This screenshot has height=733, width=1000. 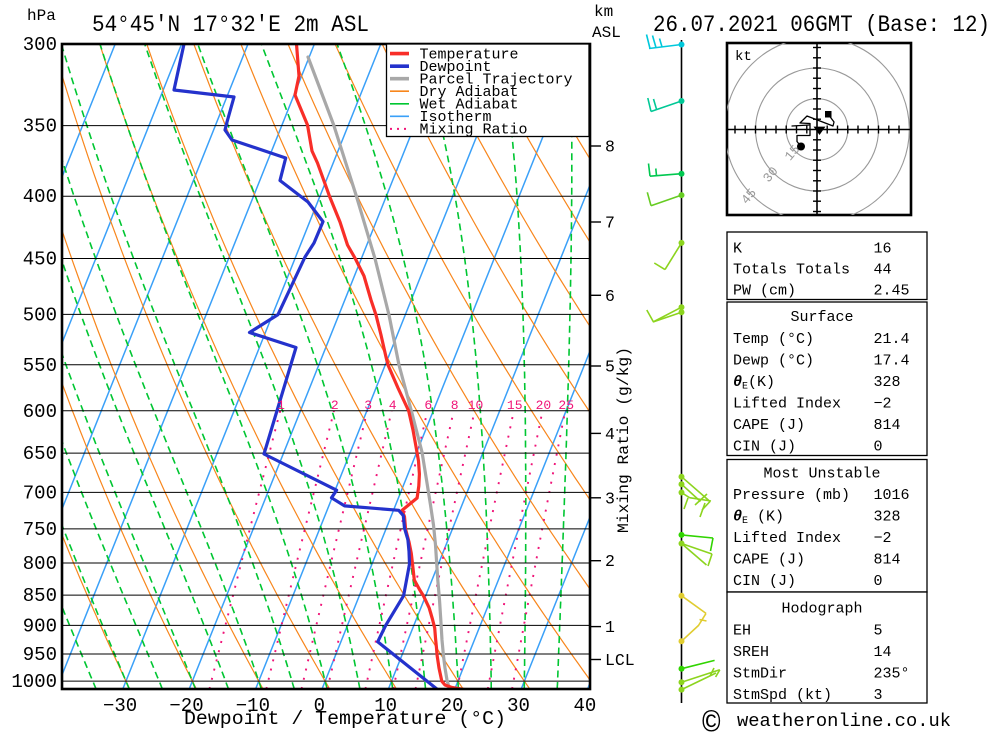 What do you see at coordinates (791, 495) in the screenshot?
I see `svg-text: Pressure (mb)` at bounding box center [791, 495].